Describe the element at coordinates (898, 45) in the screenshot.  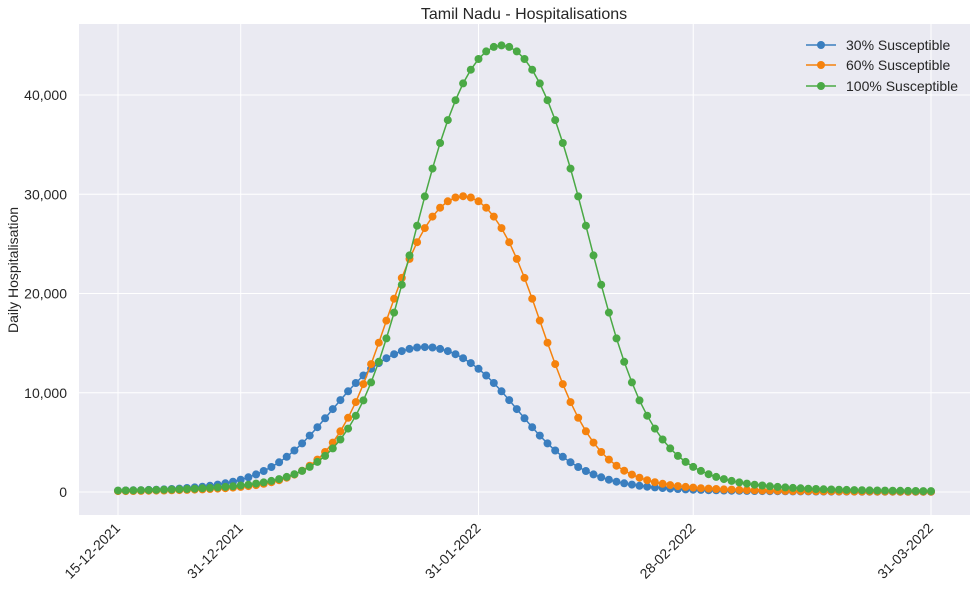
I see `legend-label-1: 30% Susceptible` at that location.